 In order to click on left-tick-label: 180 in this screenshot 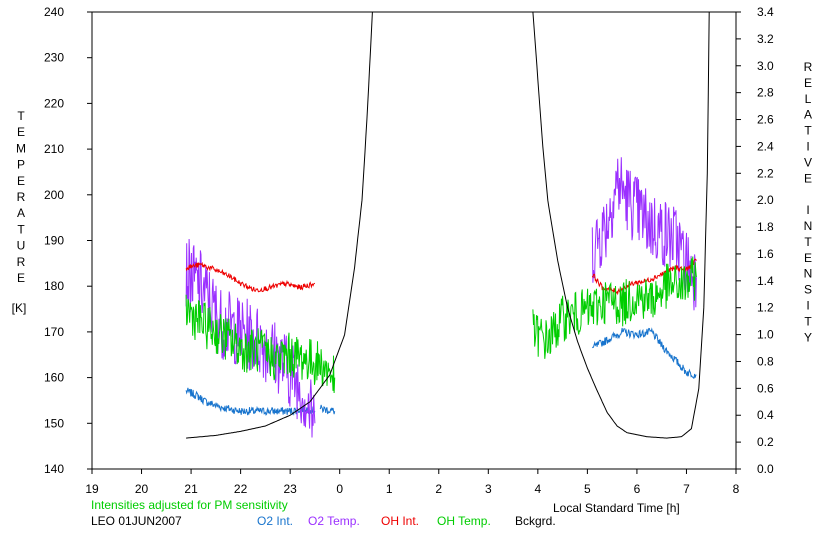, I will do `click(54, 286)`.